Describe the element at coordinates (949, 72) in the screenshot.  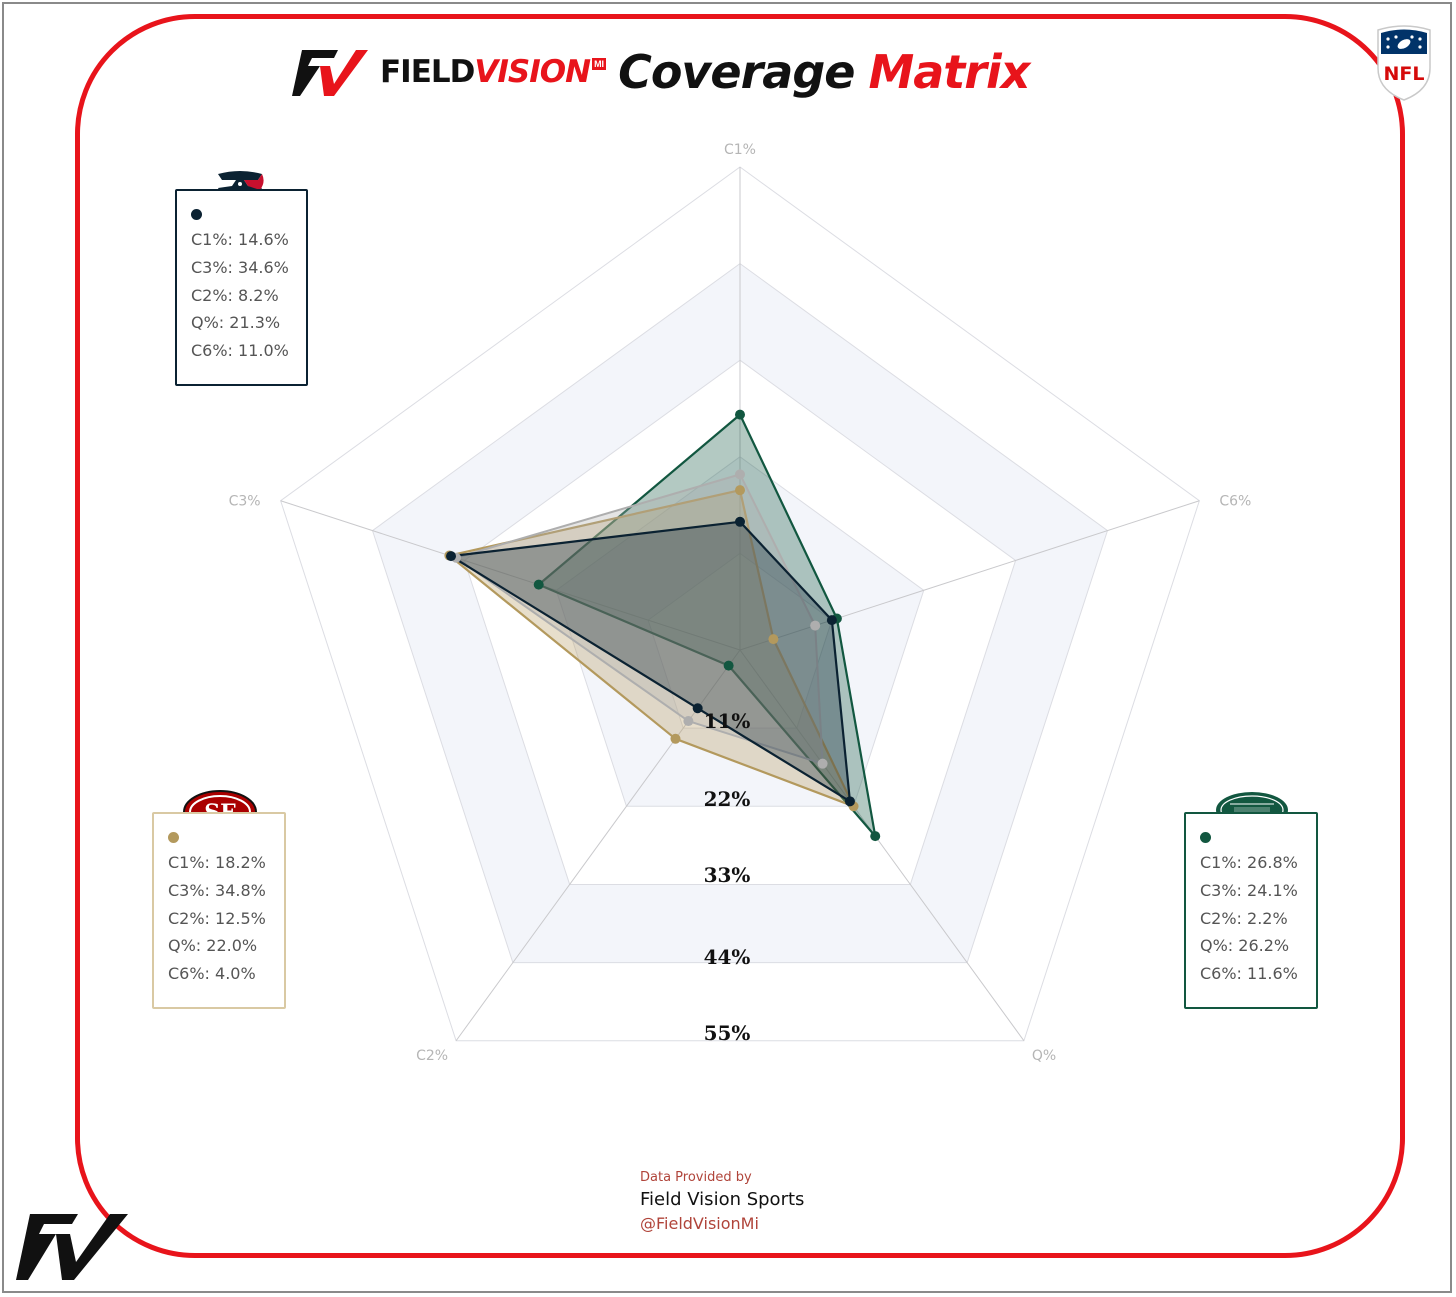
I see `title-matrix: Matrix` at that location.